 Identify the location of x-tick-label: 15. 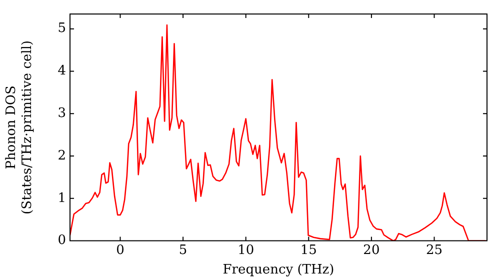
(308, 250).